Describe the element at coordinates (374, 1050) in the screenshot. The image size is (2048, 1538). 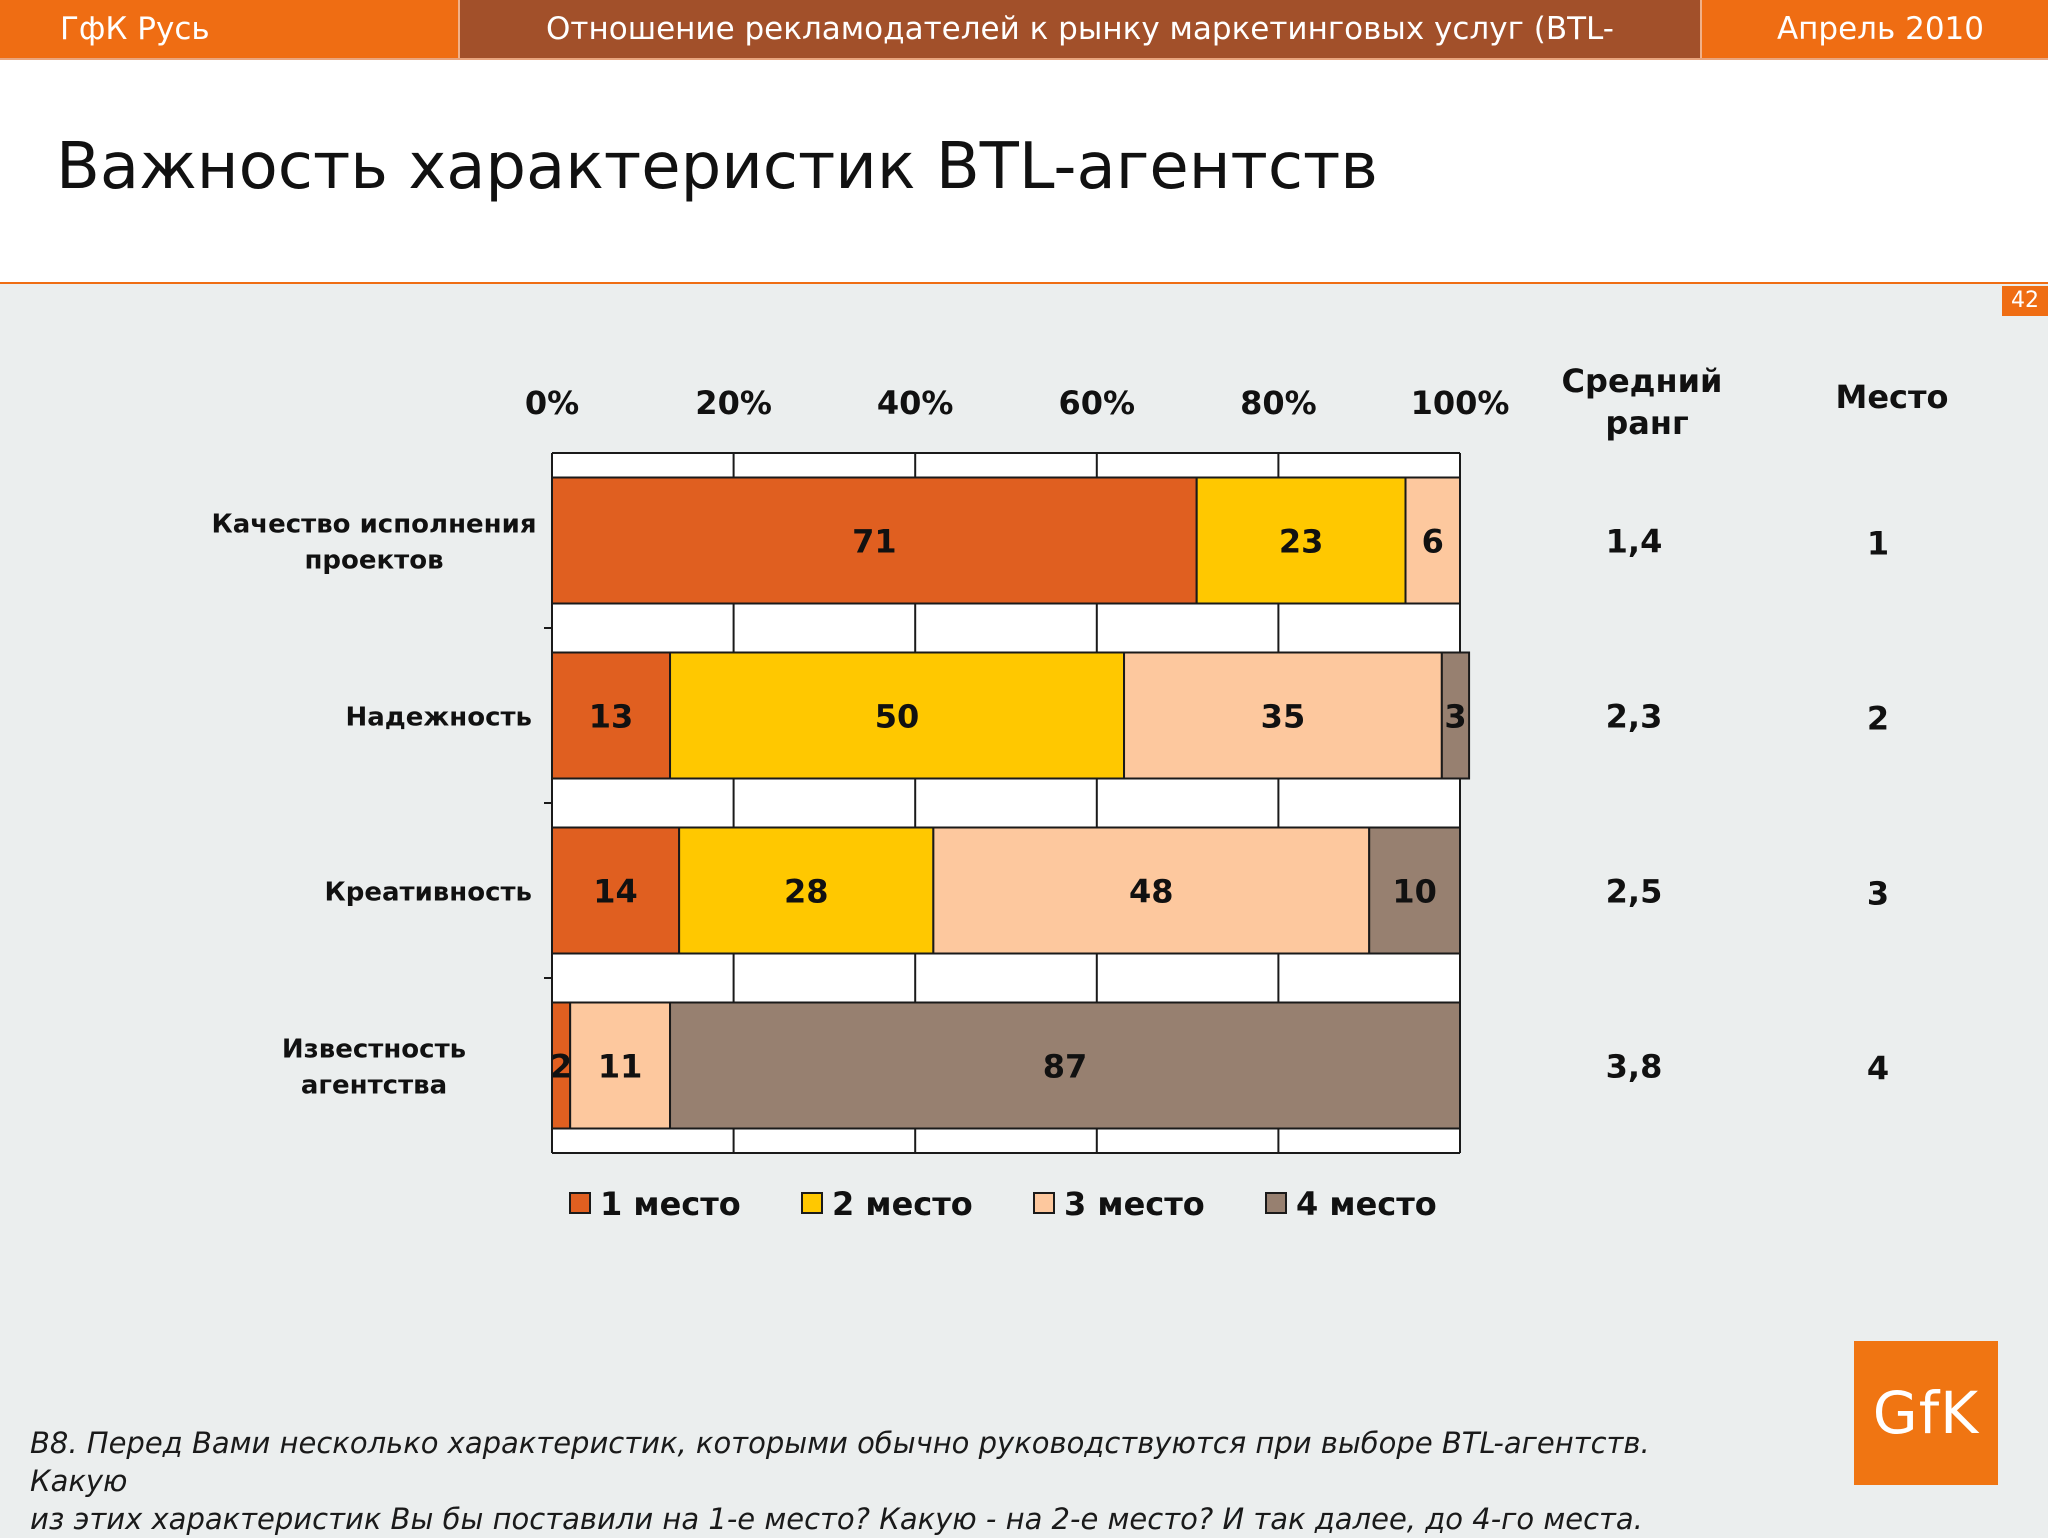
I see `category-label: Известность` at that location.